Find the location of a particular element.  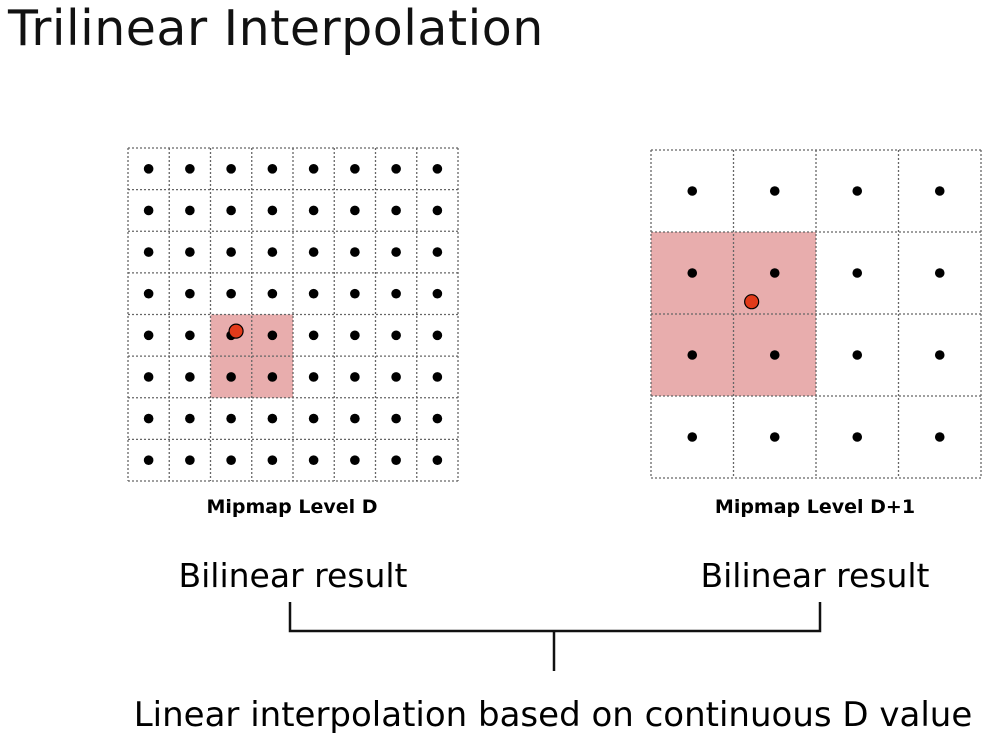

left-bilinear-result-label: Bilinear result is located at coordinates (292, 575).